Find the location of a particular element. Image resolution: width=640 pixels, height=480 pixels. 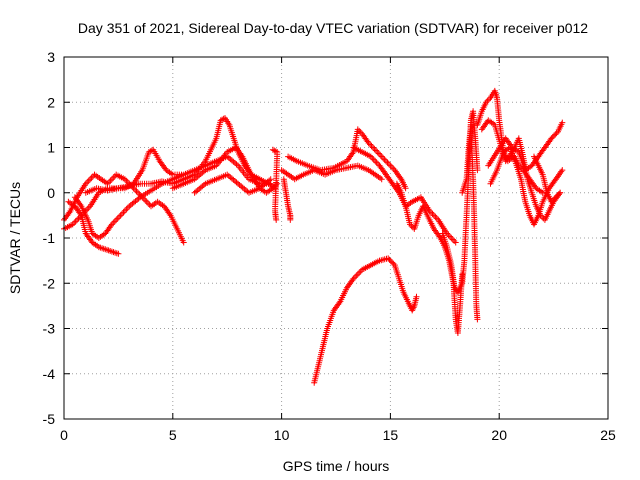

y-axis-label: SDTVAR / TECUs is located at coordinates (15, 238).